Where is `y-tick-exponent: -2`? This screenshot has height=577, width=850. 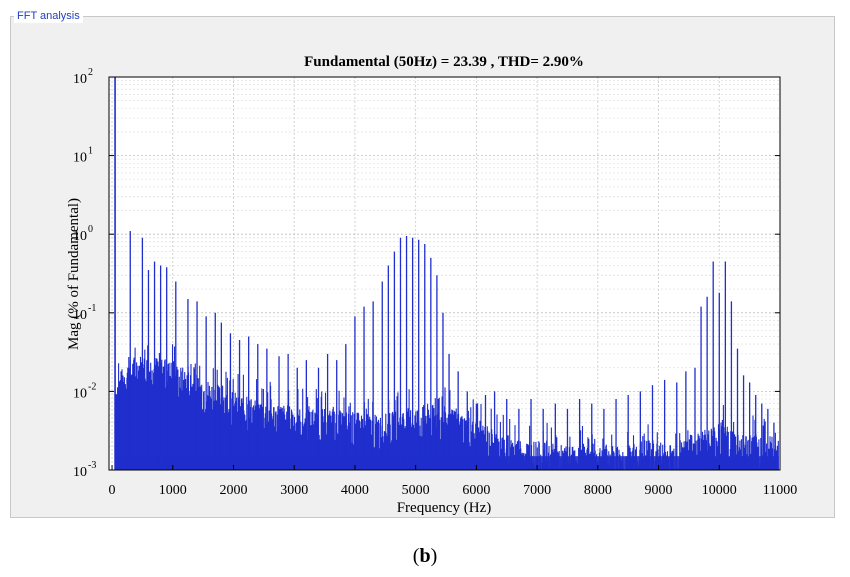 y-tick-exponent: -2 is located at coordinates (92, 386).